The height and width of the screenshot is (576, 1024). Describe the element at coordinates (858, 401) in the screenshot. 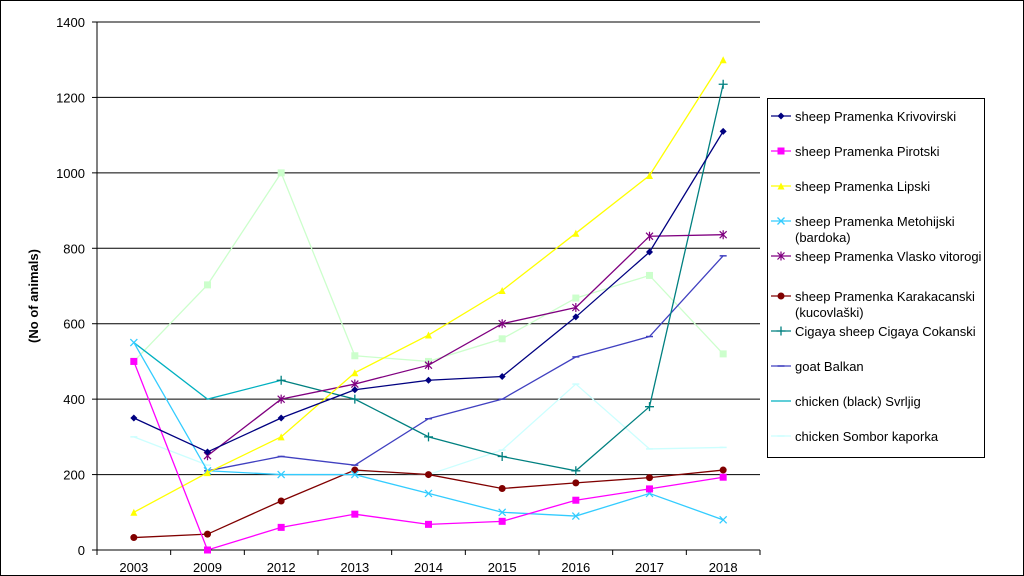

I see `legend-label: chicken (black) Svrljig` at that location.